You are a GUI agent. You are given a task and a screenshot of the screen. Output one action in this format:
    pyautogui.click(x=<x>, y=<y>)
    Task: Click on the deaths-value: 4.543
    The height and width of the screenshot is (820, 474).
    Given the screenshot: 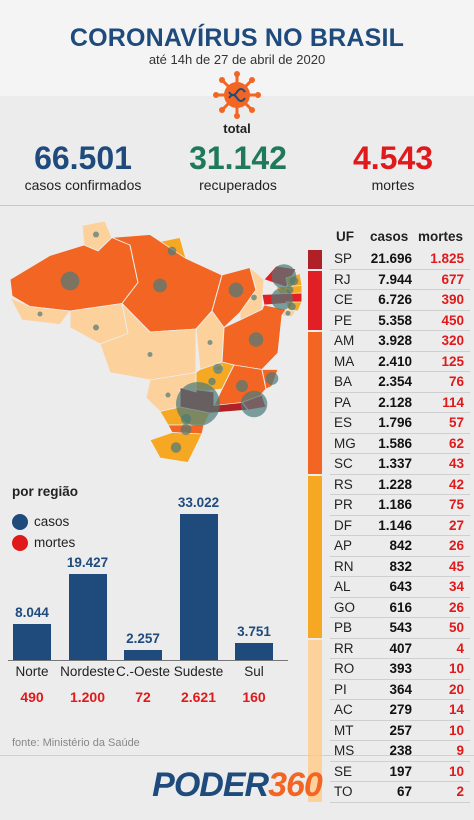 What is the action you would take?
    pyautogui.click(x=393, y=158)
    